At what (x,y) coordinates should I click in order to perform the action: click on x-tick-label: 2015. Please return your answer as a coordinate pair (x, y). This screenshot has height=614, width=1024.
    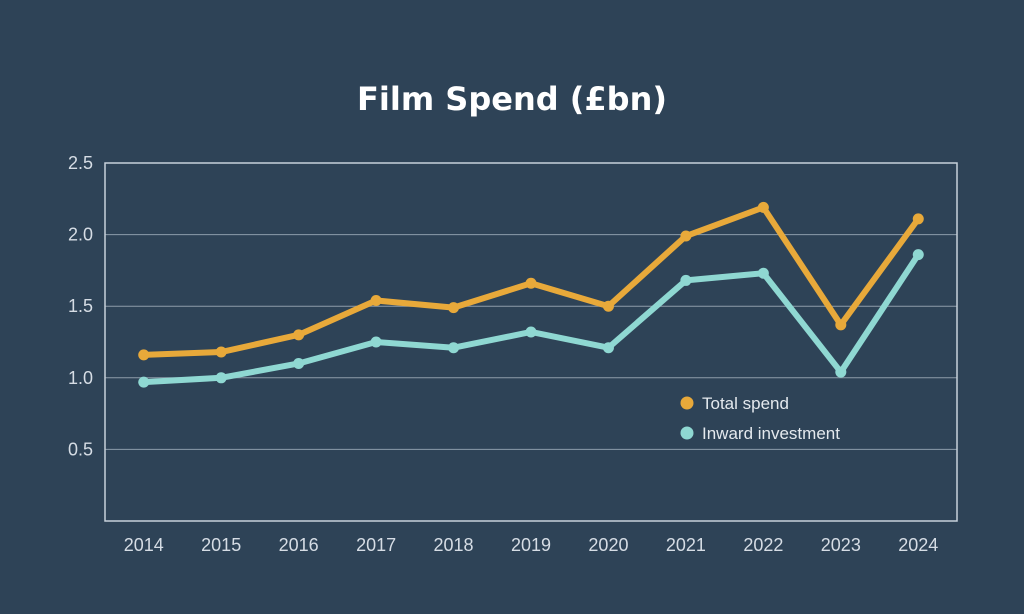
    Looking at the image, I should click on (221, 545).